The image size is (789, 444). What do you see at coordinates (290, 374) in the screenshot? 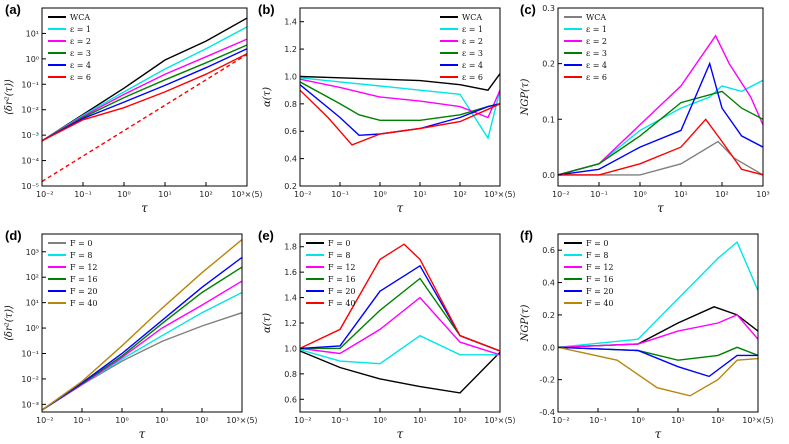
I see `y-tick-label: 0.8` at bounding box center [290, 374].